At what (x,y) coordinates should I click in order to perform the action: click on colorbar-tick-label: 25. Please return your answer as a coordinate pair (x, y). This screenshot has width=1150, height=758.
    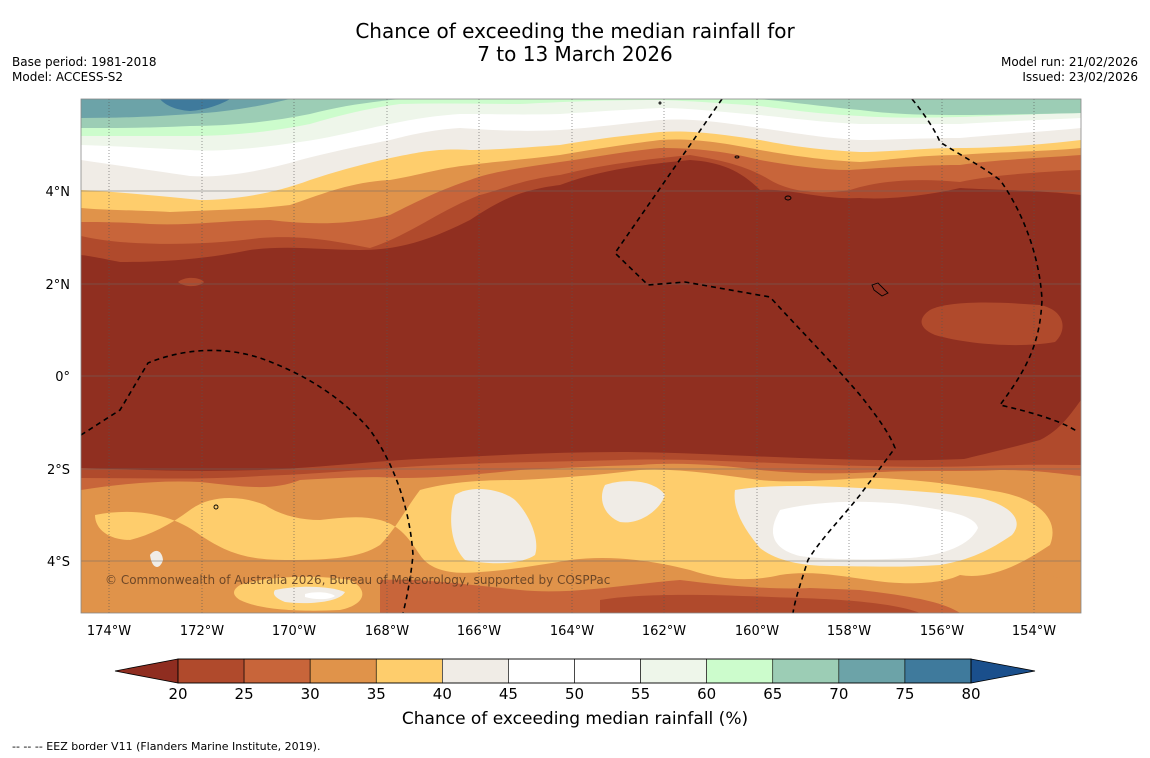
    Looking at the image, I should click on (244, 694).